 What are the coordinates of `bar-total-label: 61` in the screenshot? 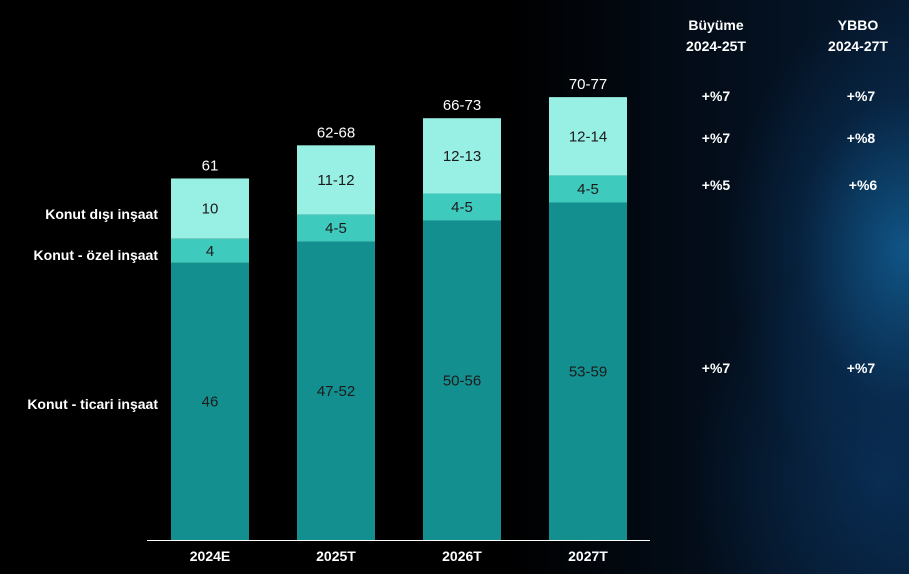 It's located at (210, 165).